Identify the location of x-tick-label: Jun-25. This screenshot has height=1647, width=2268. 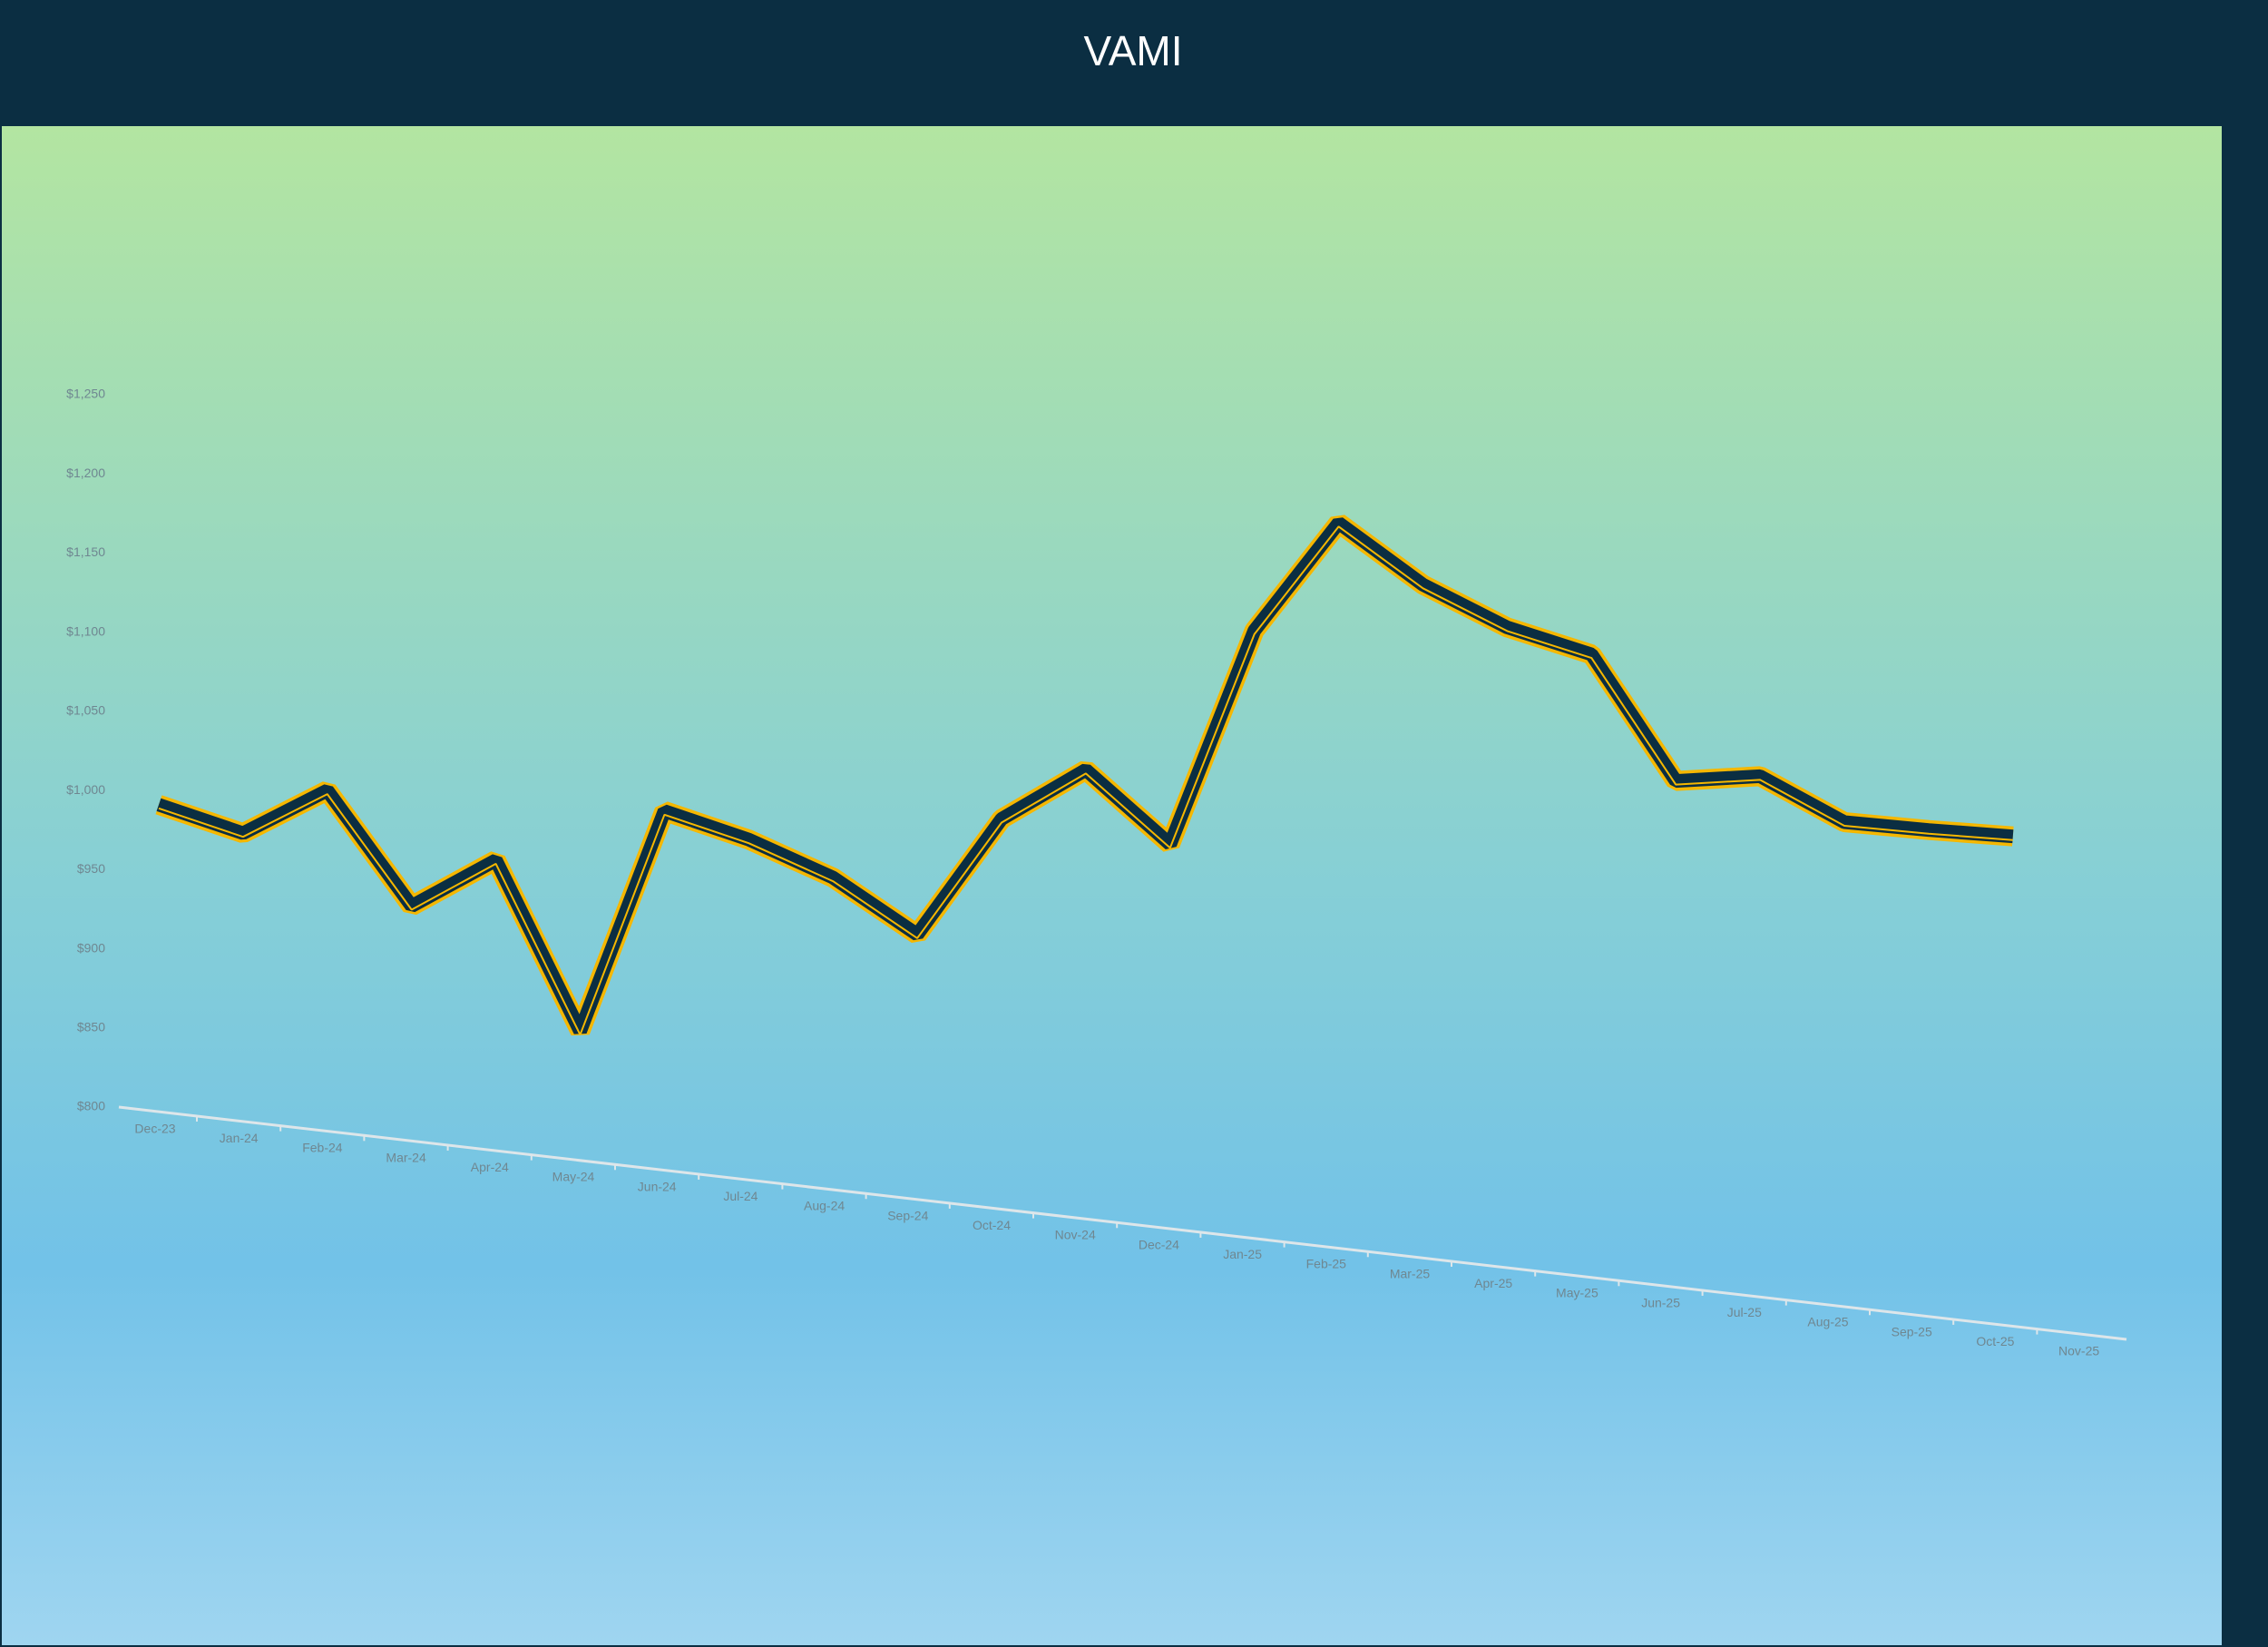
(1661, 1302).